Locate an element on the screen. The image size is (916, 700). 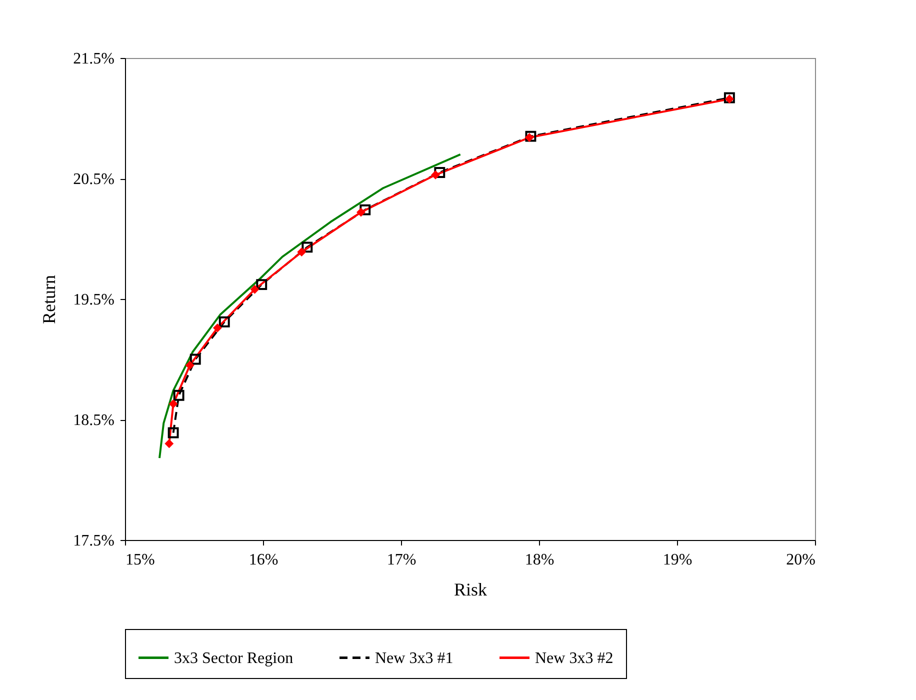
y-tick-label: 19.5% is located at coordinates (93, 300).